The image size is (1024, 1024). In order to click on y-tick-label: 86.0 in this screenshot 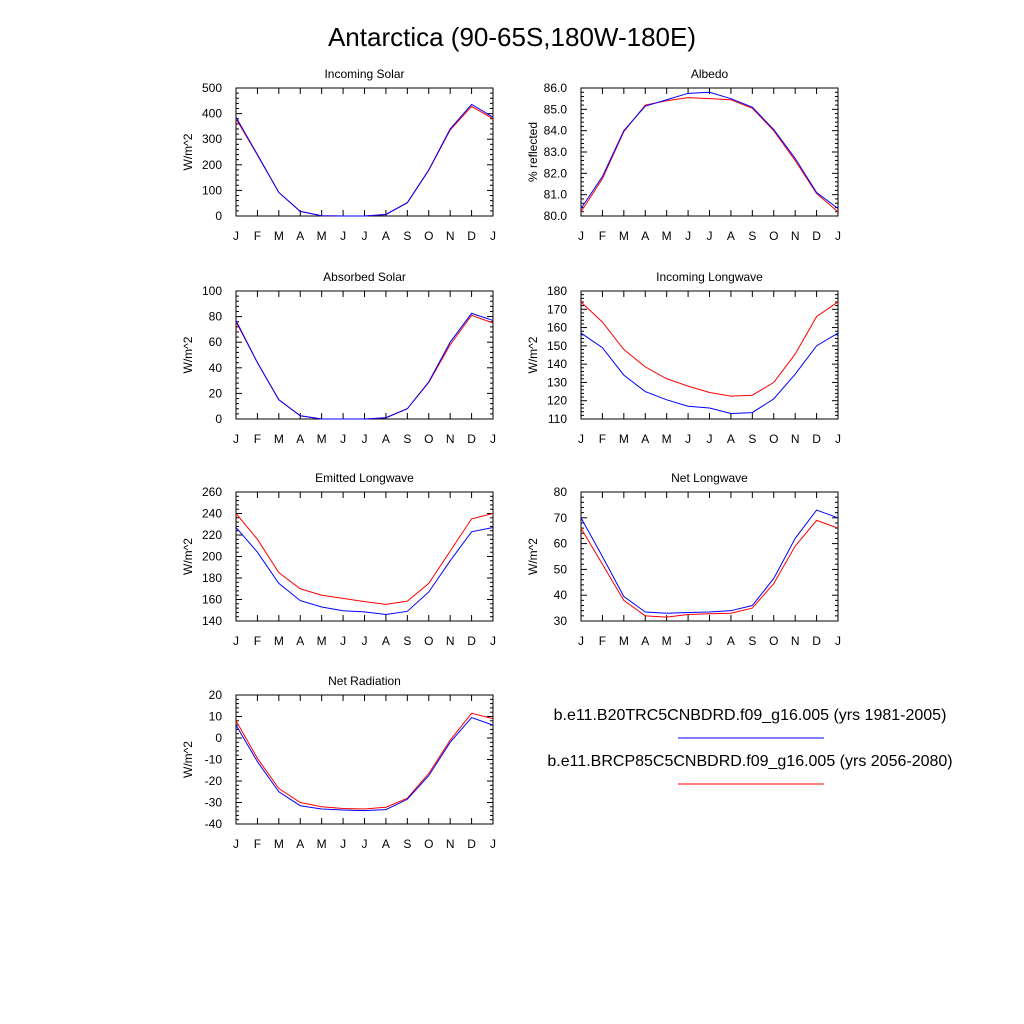, I will do `click(556, 88)`.